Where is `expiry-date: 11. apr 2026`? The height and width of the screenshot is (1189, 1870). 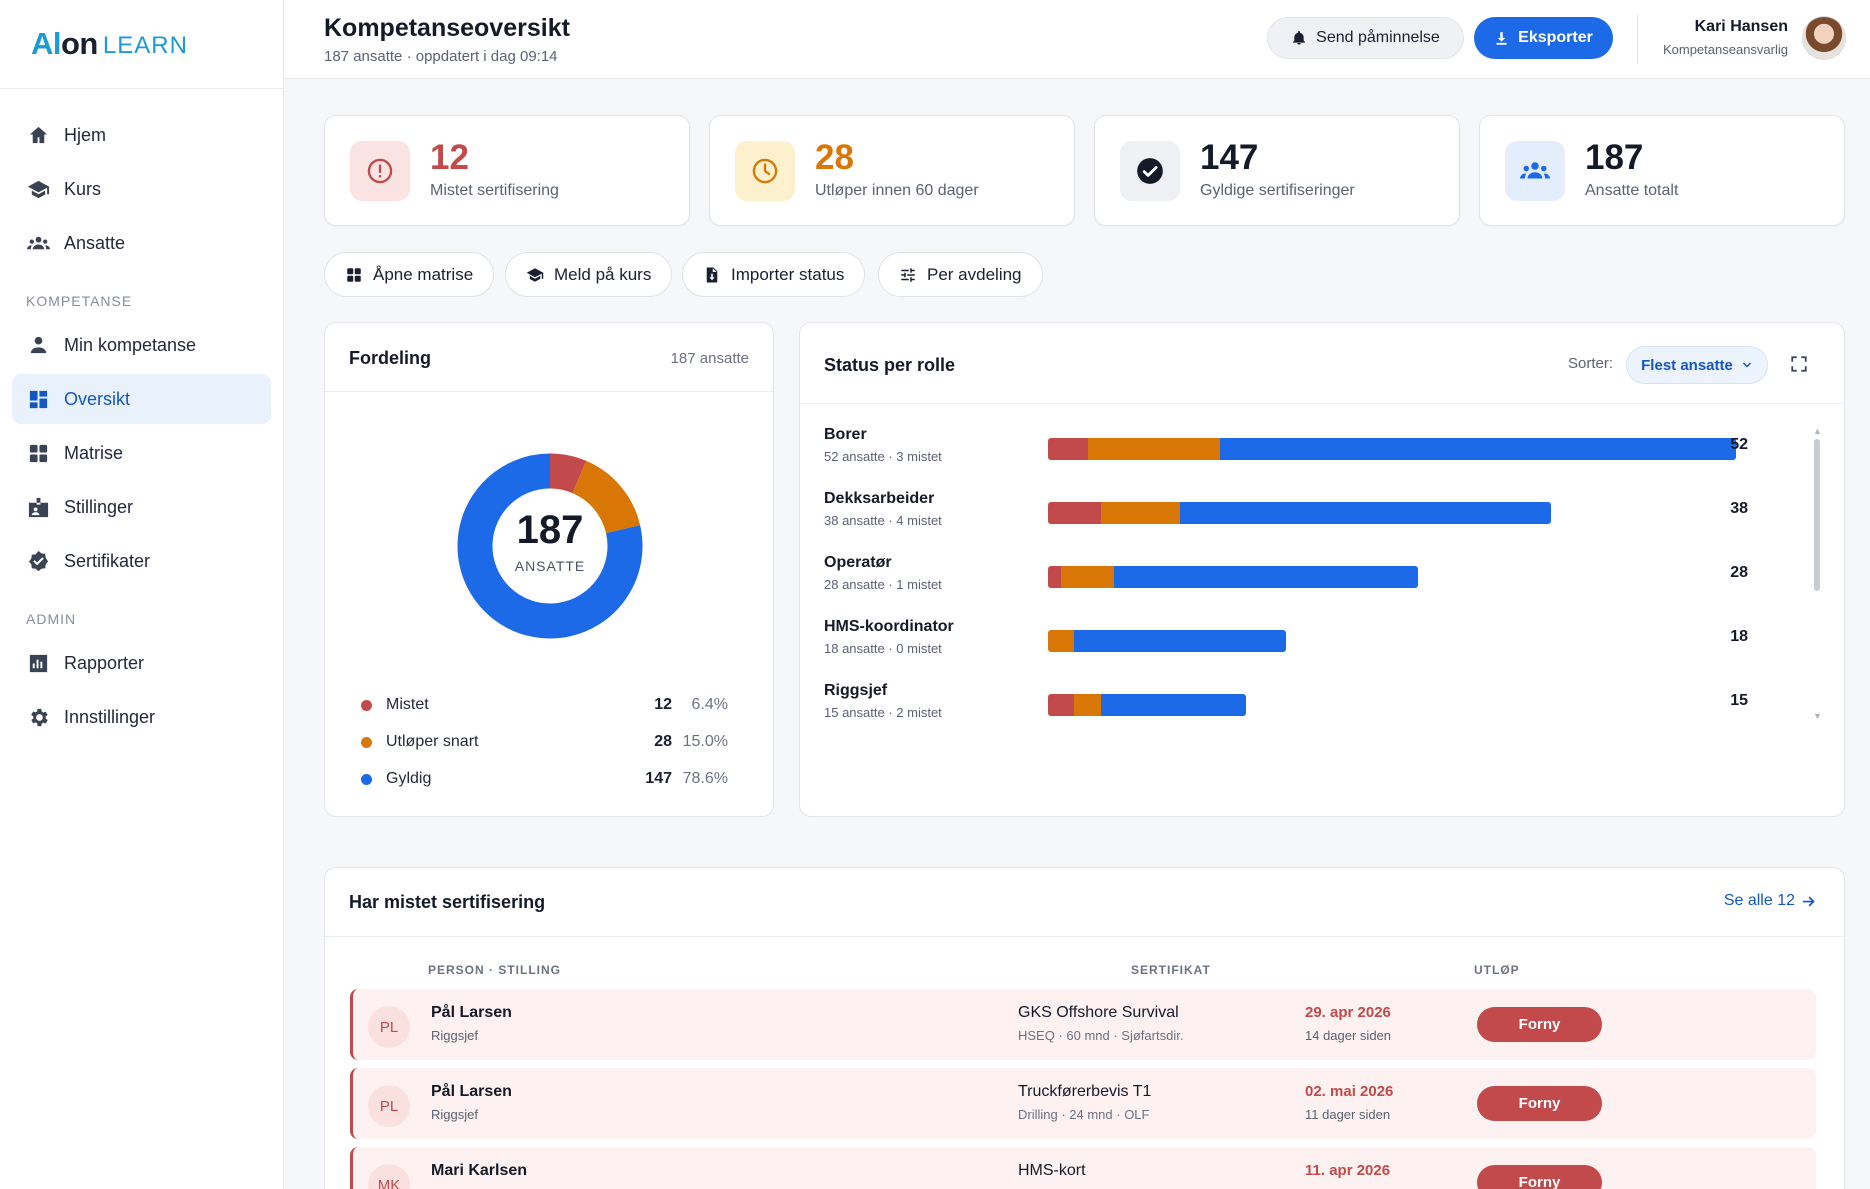 expiry-date: 11. apr 2026 is located at coordinates (1348, 1170).